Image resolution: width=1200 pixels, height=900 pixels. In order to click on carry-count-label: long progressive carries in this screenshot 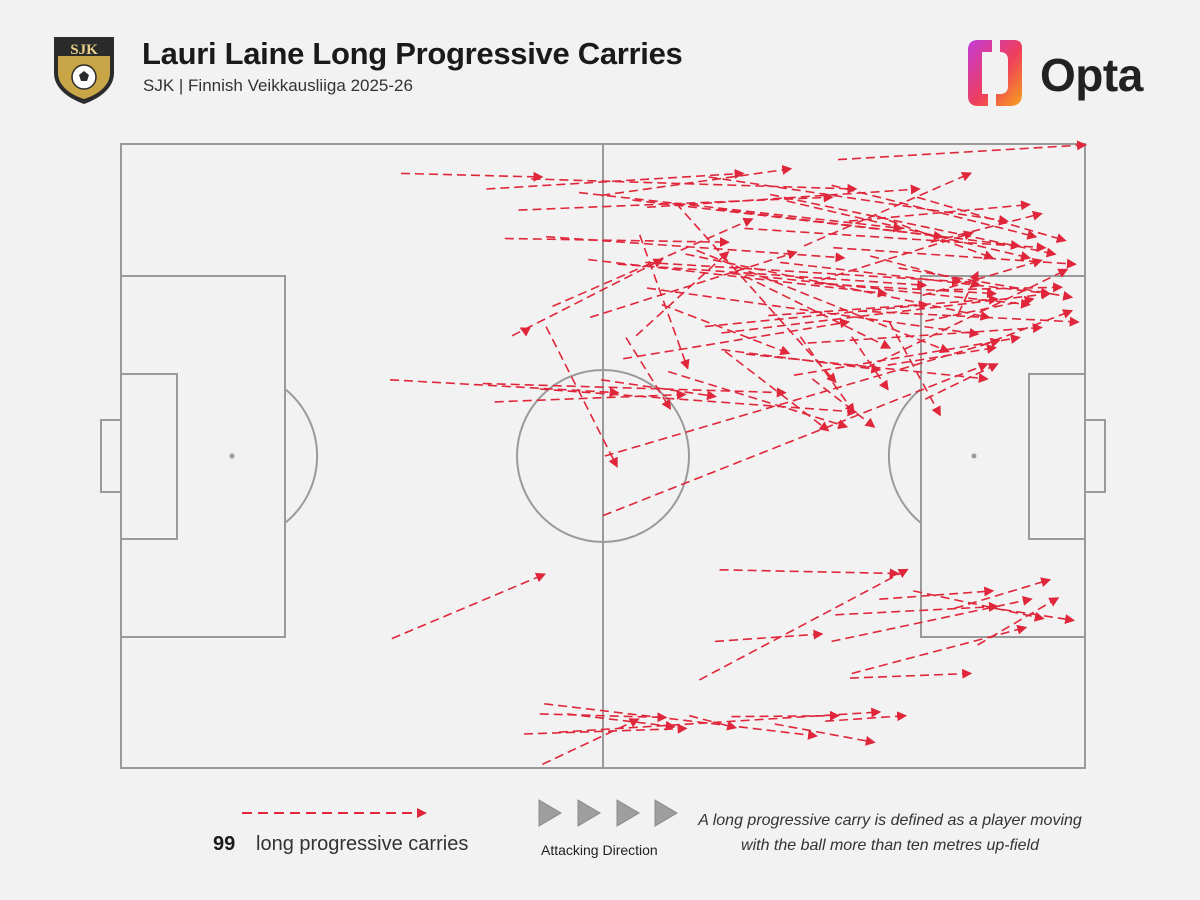, I will do `click(362, 844)`.